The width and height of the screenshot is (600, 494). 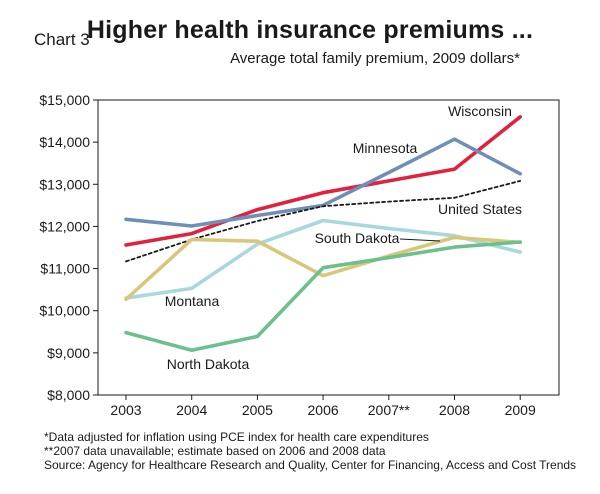 What do you see at coordinates (65, 269) in the screenshot?
I see `y-tick-label: $11,000` at bounding box center [65, 269].